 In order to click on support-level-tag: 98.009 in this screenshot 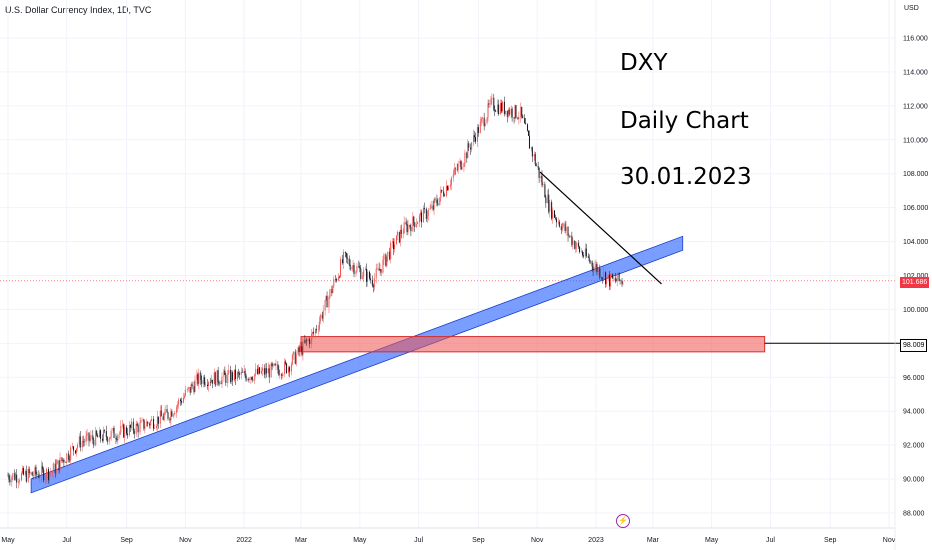, I will do `click(914, 345)`.